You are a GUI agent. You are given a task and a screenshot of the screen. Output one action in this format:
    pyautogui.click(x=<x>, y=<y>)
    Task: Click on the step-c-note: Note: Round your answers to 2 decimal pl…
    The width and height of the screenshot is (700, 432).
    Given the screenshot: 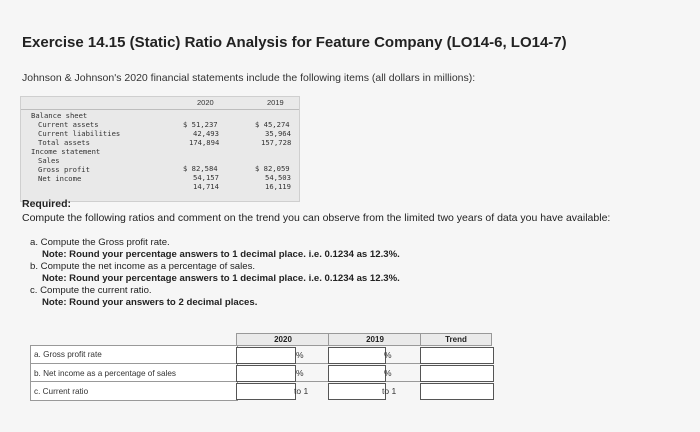 What is the action you would take?
    pyautogui.click(x=150, y=302)
    